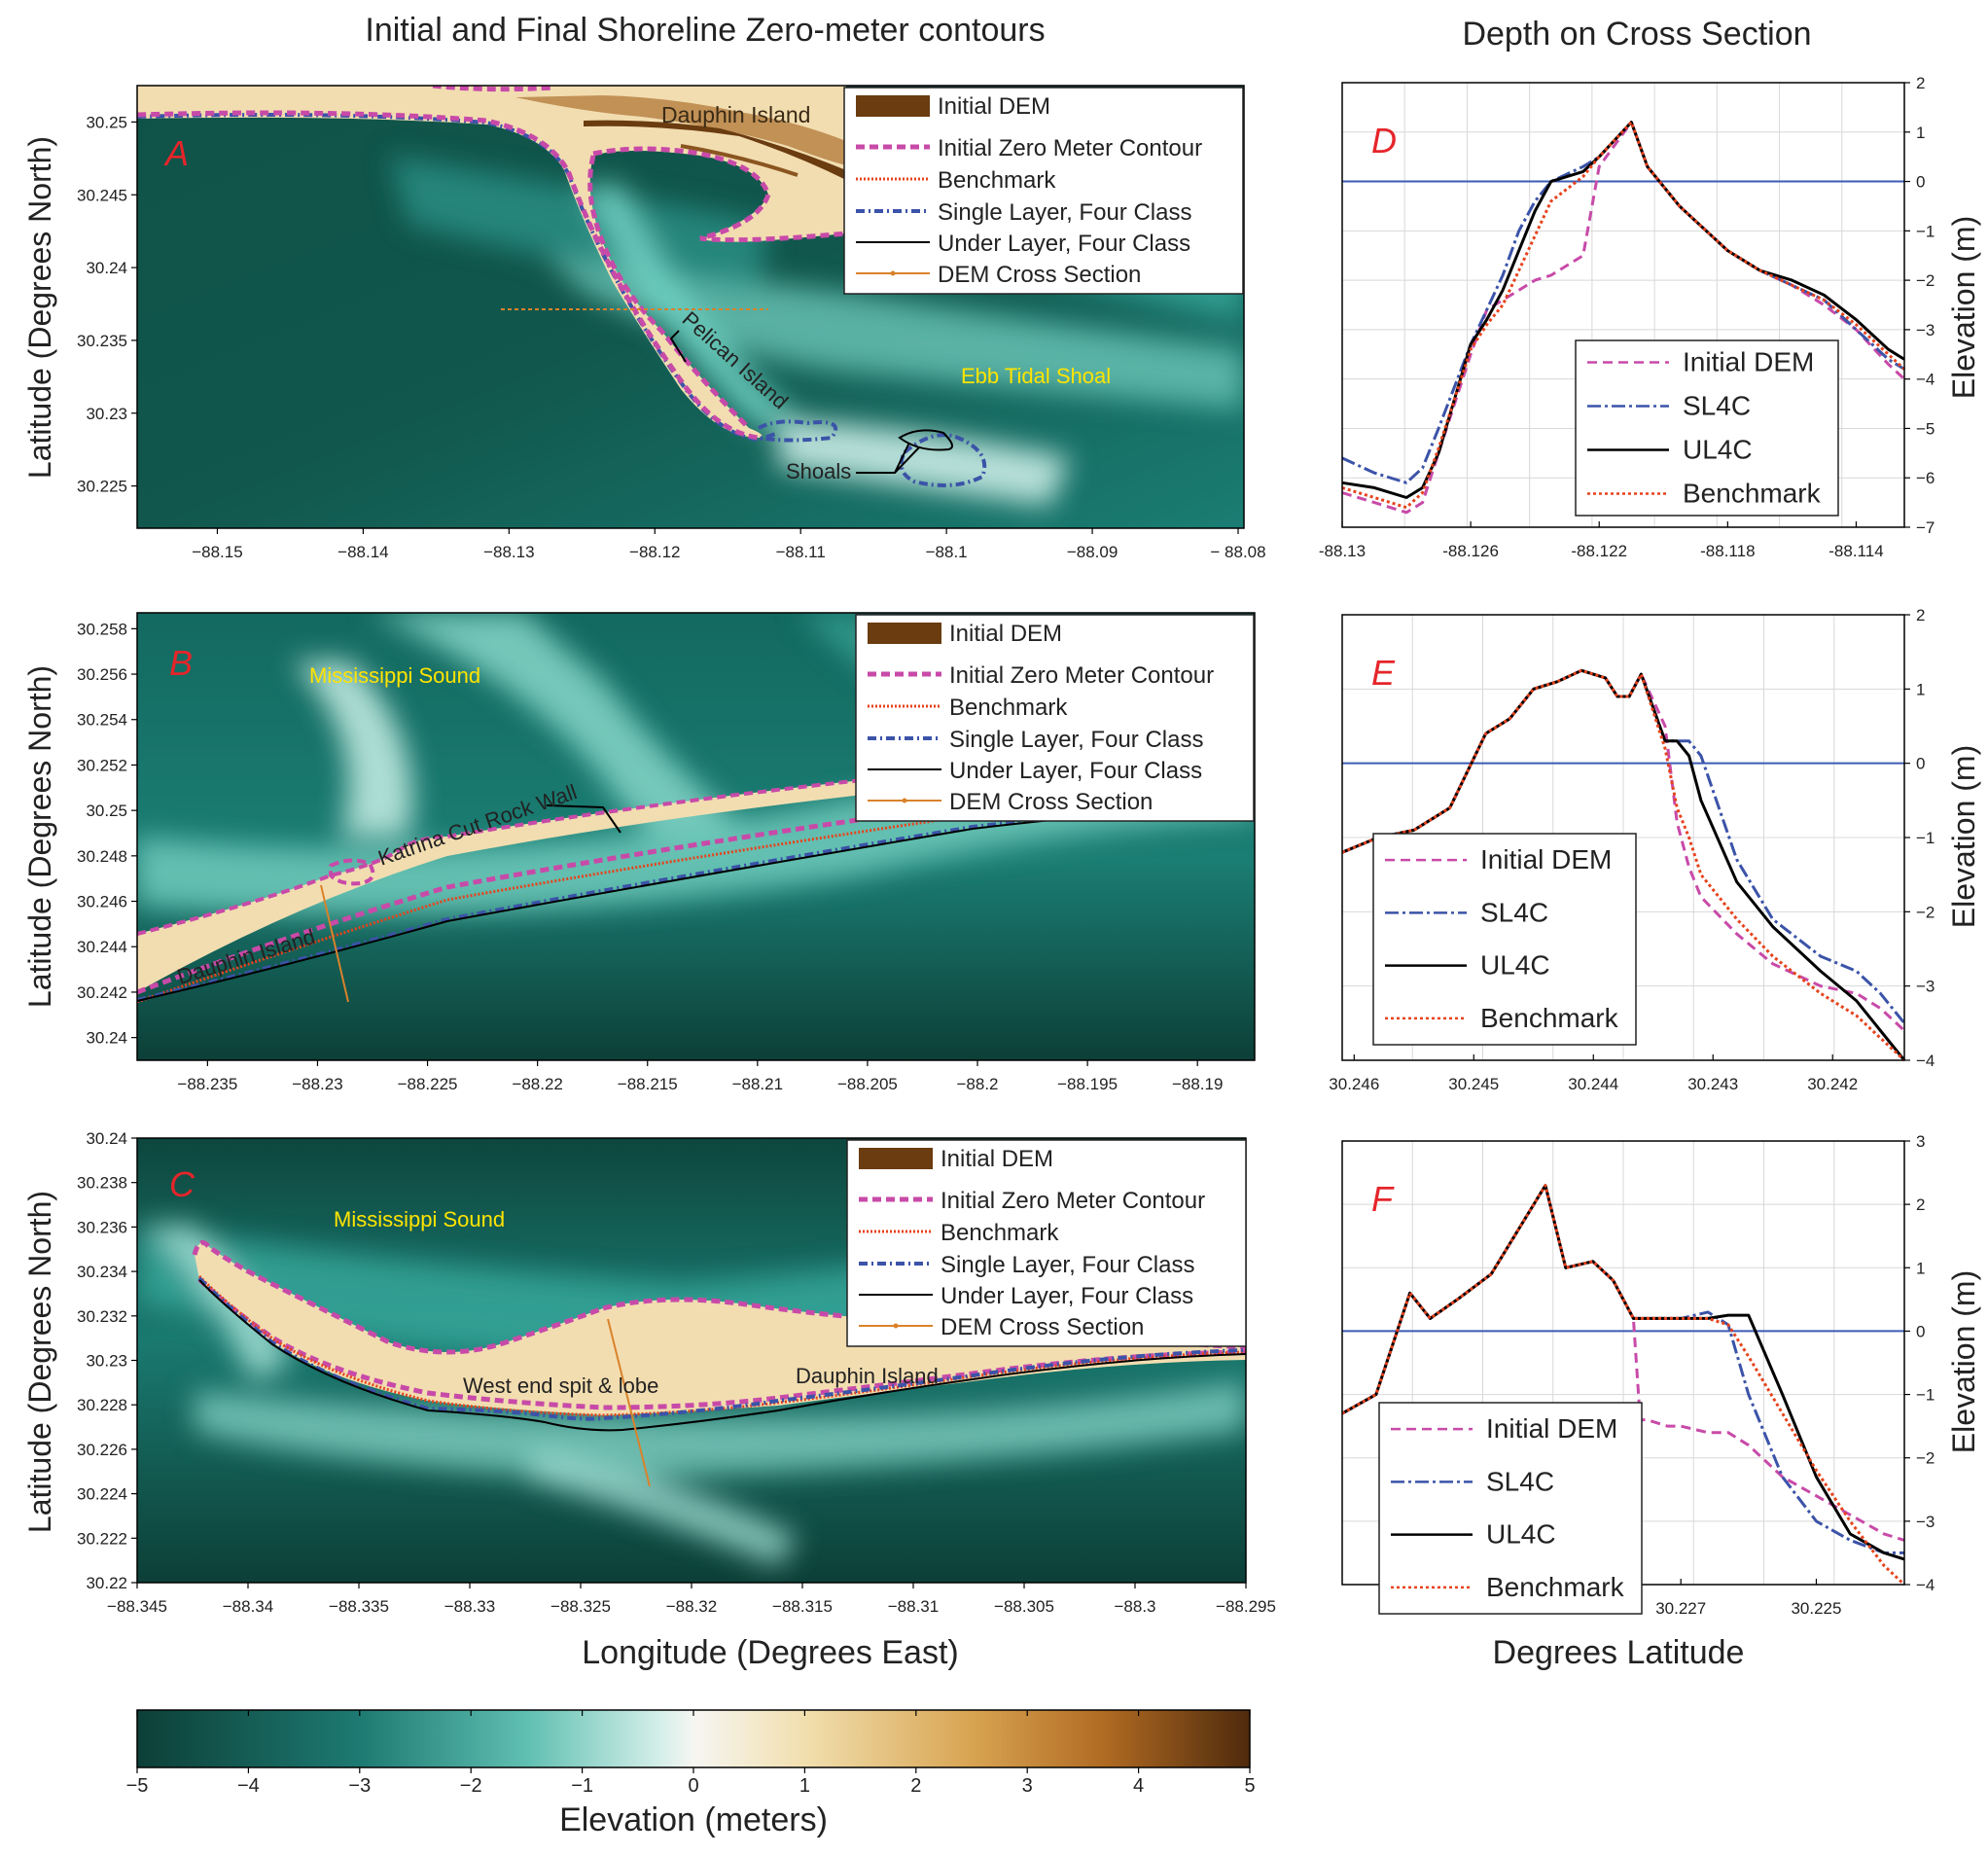 The width and height of the screenshot is (1988, 1855). Describe the element at coordinates (1925, 478) in the screenshot. I see `profile-ytick-label: −6` at that location.